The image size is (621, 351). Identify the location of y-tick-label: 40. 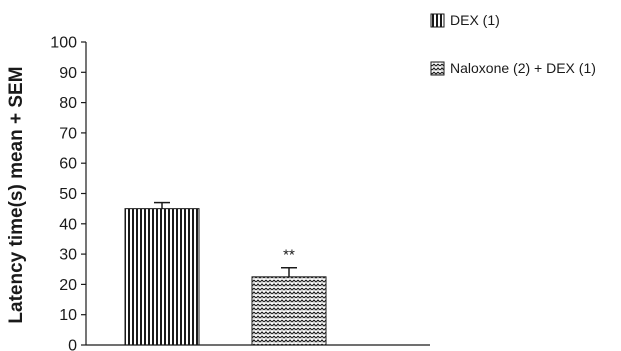
(68, 224).